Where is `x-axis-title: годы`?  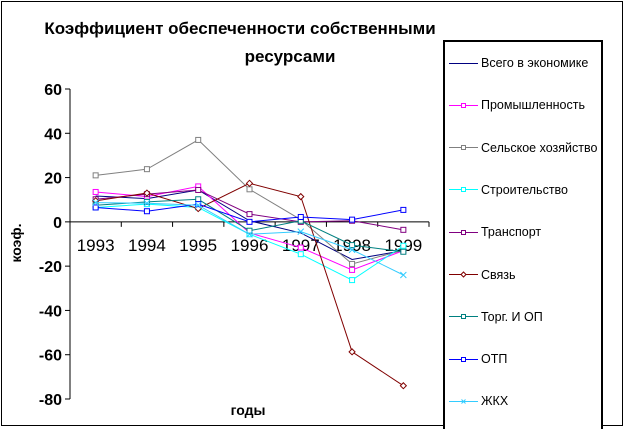 x-axis-title: годы is located at coordinates (248, 410).